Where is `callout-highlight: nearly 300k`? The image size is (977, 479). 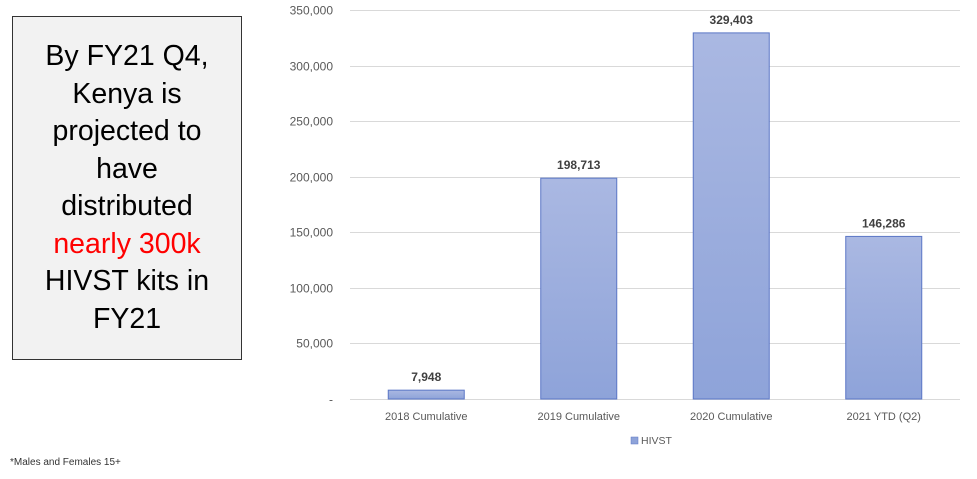
callout-highlight: nearly 300k is located at coordinates (127, 243).